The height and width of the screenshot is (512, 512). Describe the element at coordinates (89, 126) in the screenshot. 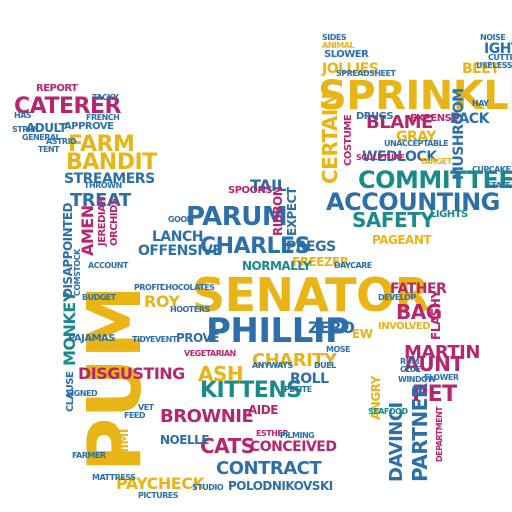

I see `word-approve: APPROVE` at that location.